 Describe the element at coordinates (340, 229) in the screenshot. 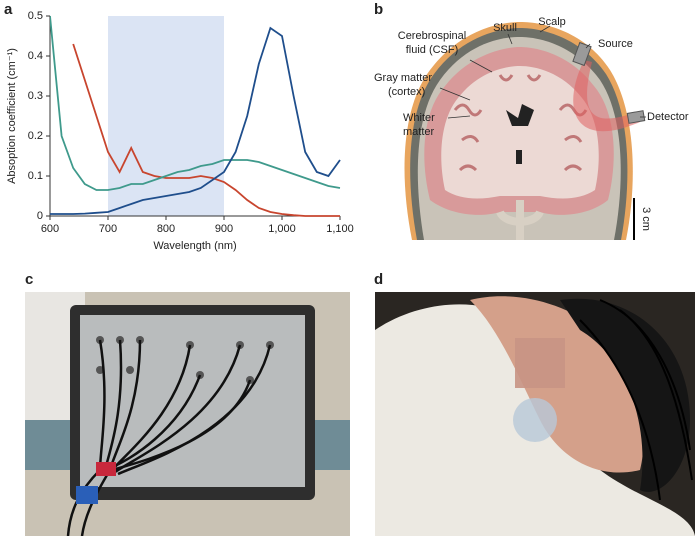

I see `x-tick-label: 1,100` at that location.